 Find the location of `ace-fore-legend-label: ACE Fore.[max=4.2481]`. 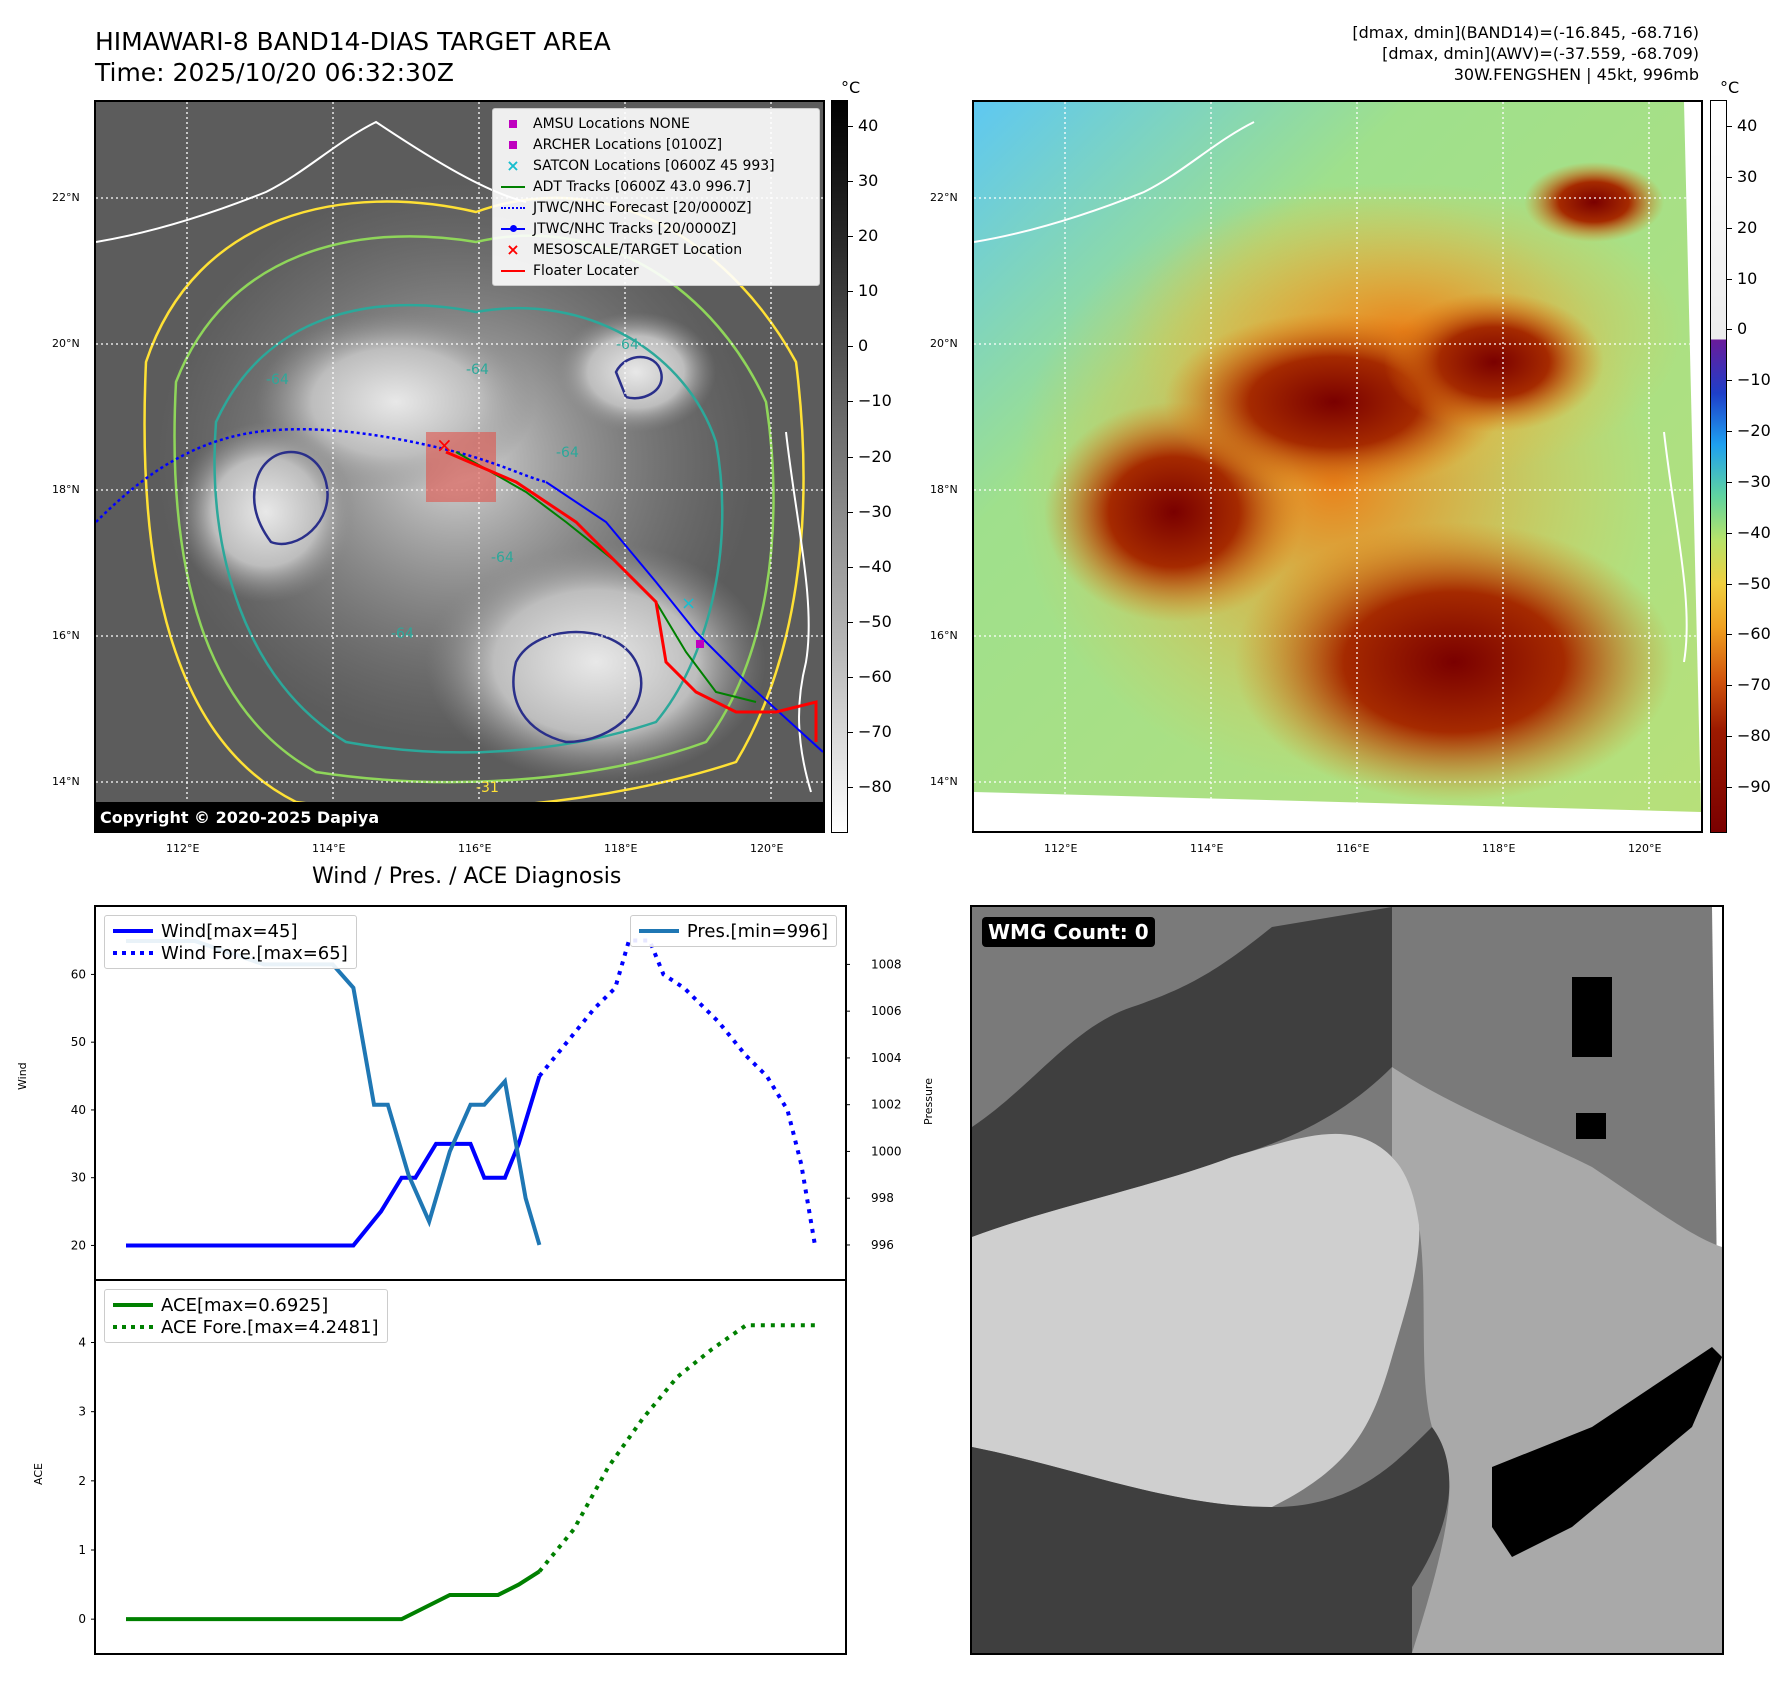

ace-fore-legend-label: ACE Fore.[max=4.2481] is located at coordinates (270, 1327).